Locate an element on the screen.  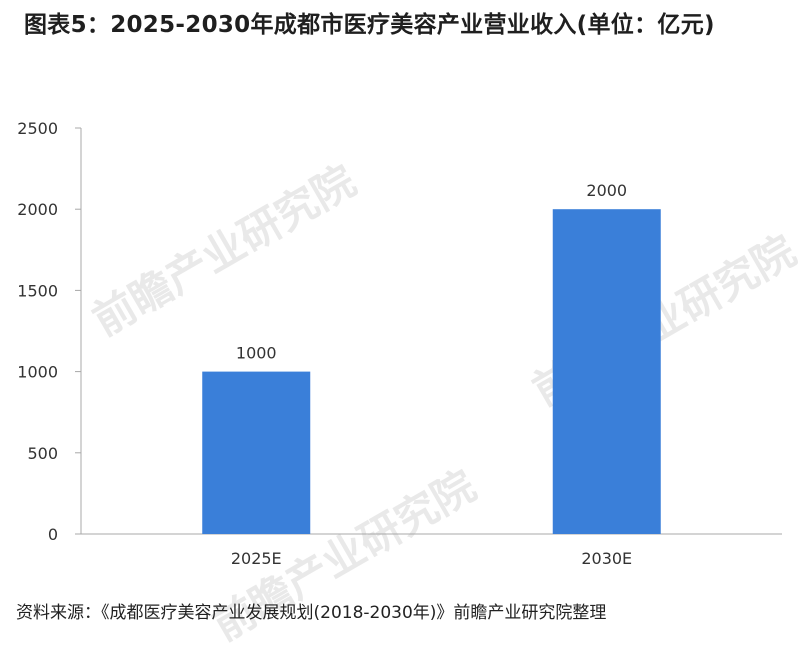
chart-title: 图表5：2025-2030年成都市医疗美容产业营业收入(单位：亿元) is located at coordinates (369, 25).